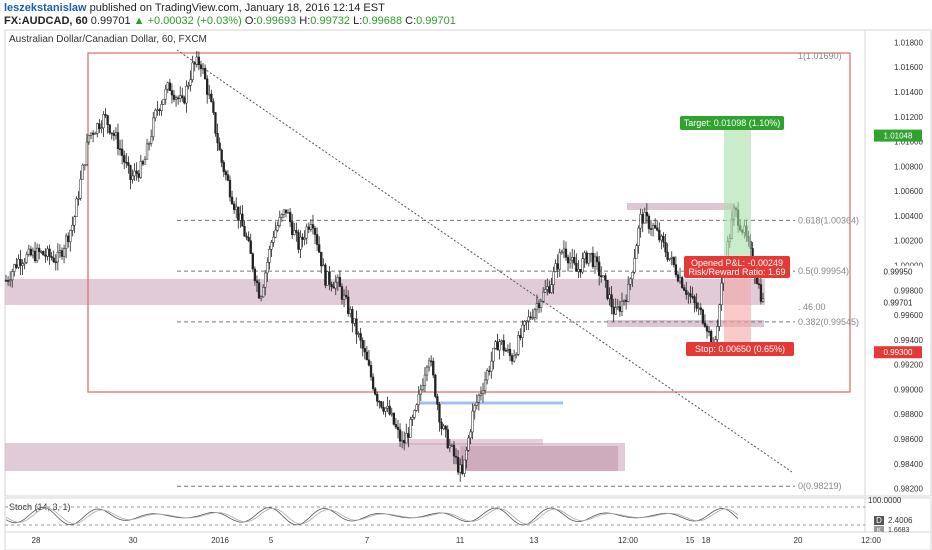  What do you see at coordinates (812, 307) in the screenshot?
I see `fib-partial-label: . 46.00` at bounding box center [812, 307].